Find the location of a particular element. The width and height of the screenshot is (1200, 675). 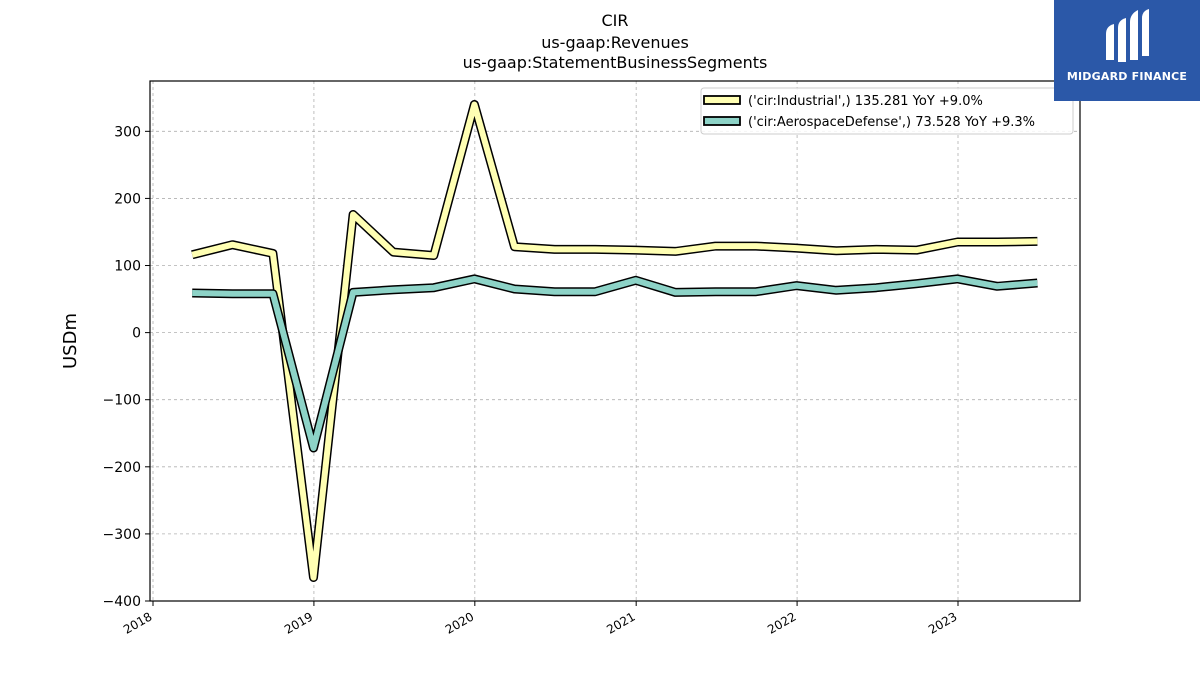

y-tick-label: 100 is located at coordinates (127, 267).